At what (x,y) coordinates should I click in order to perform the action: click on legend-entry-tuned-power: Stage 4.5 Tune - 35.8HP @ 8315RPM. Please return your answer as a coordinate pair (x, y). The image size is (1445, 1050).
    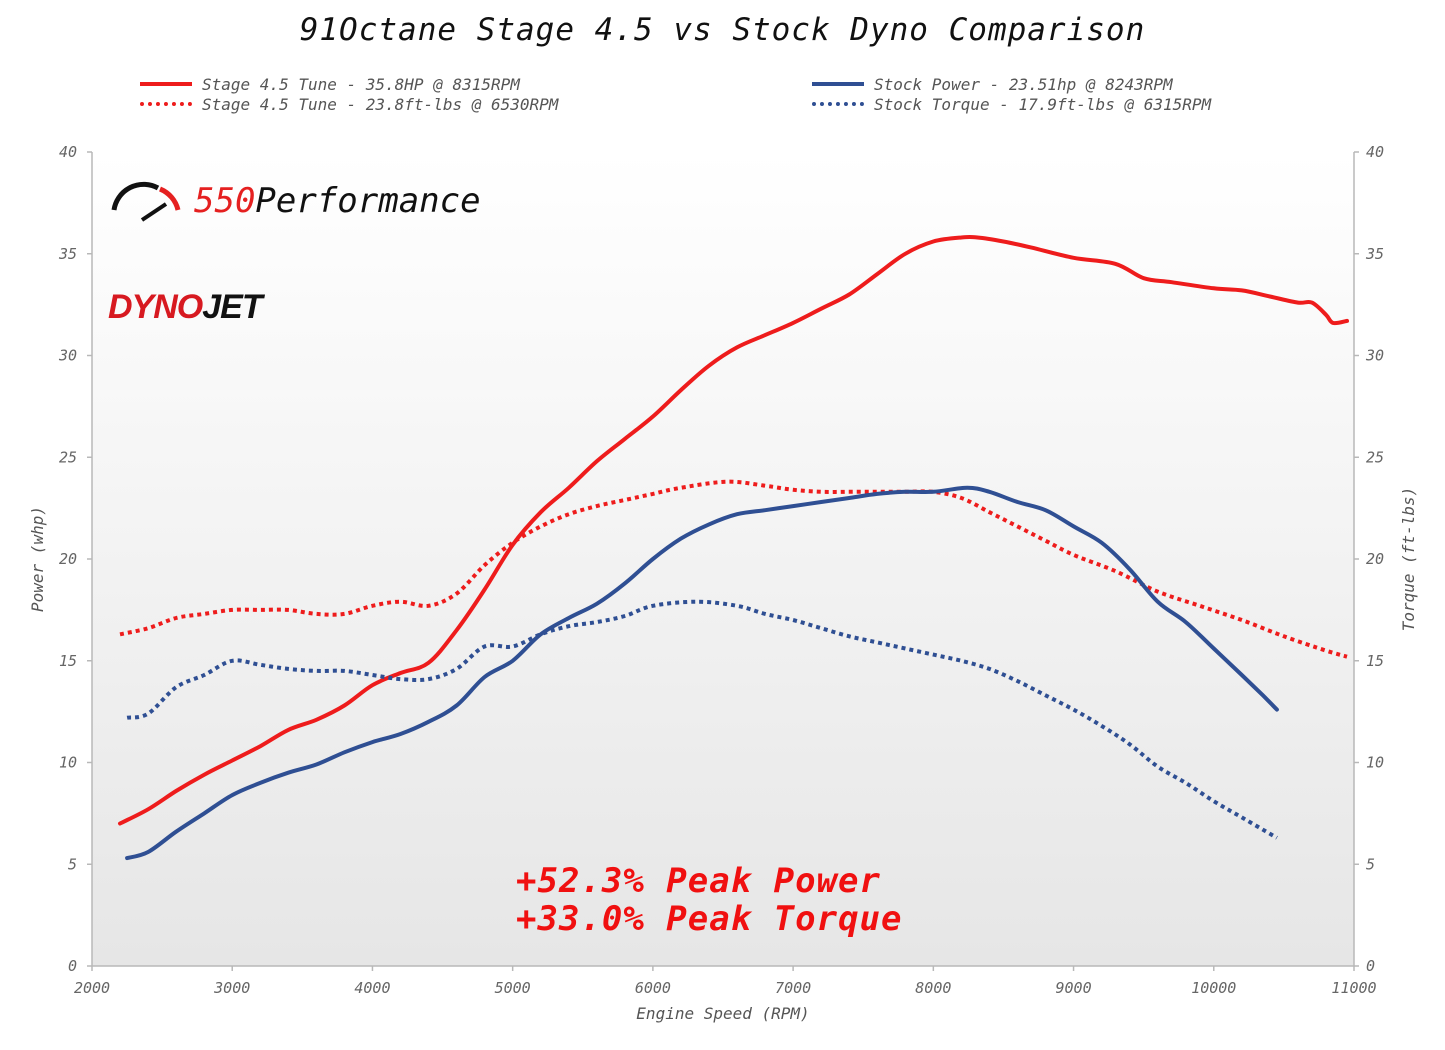
    Looking at the image, I should click on (349, 84).